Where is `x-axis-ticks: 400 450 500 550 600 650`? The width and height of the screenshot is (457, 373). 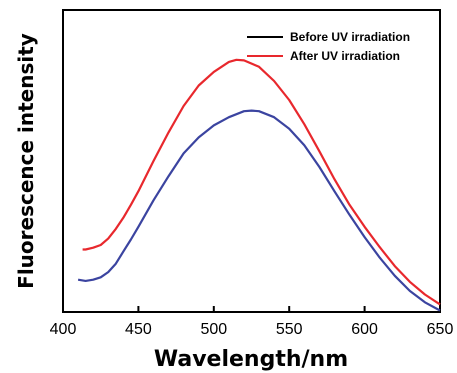 x-axis-ticks: 400 450 500 550 600 650 is located at coordinates (252, 322).